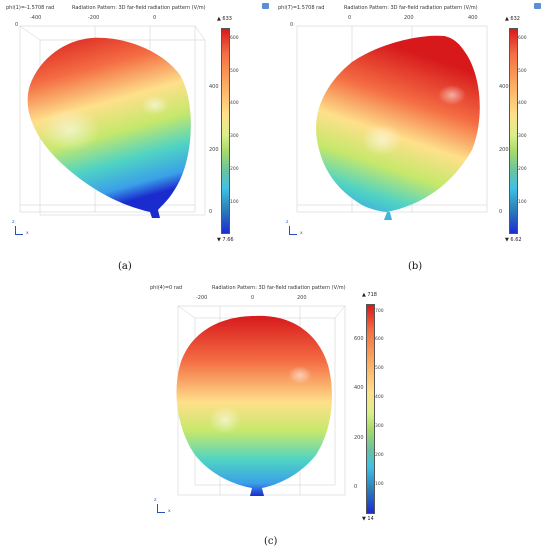 This screenshot has width=542, height=550. I want to click on caption-a: (a), so click(125, 266).